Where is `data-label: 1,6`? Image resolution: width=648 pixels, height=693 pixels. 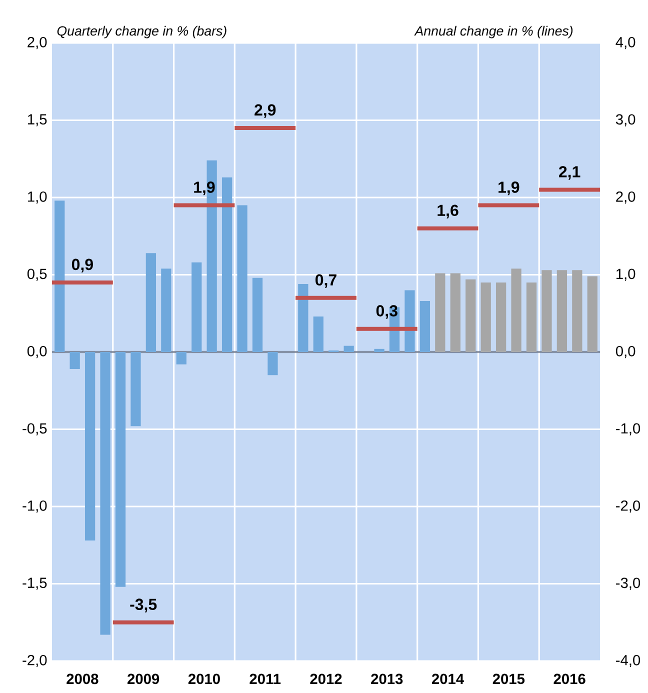
data-label: 1,6 is located at coordinates (448, 211).